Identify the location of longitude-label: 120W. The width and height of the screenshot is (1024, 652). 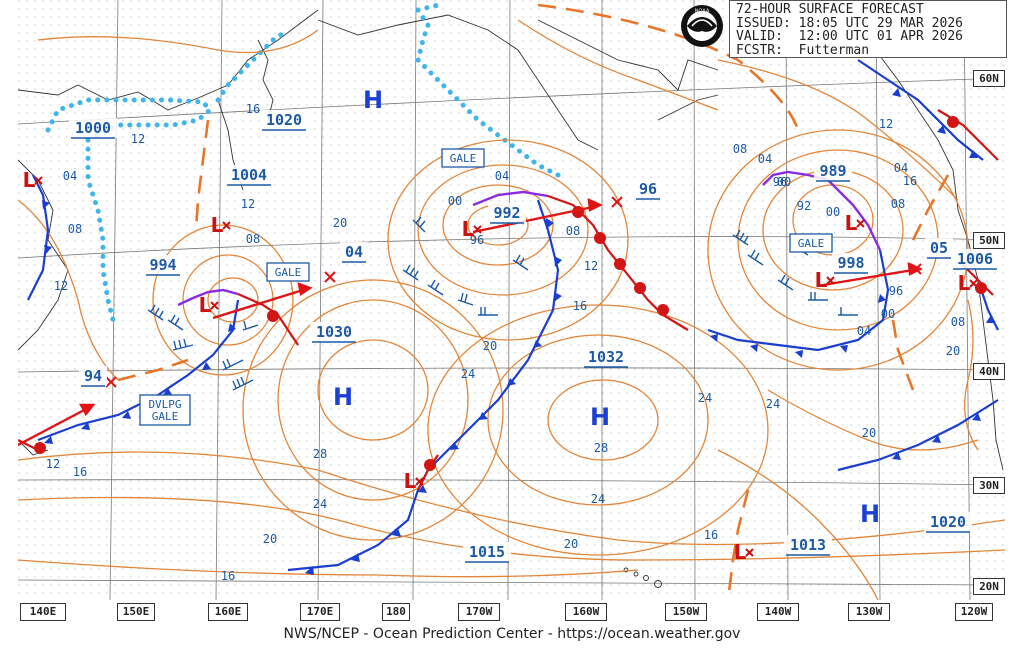
(974, 612).